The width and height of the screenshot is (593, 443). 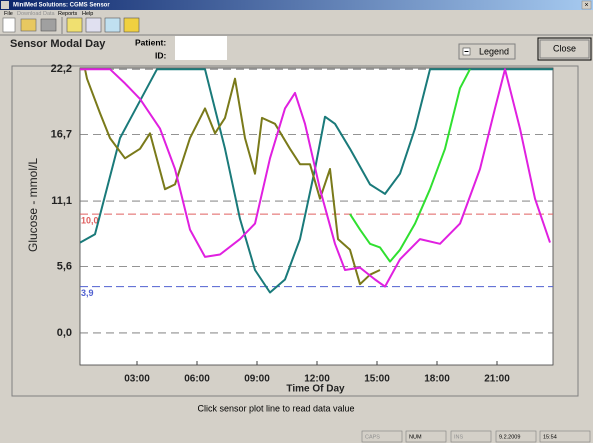 I want to click on x-tick-label: 12:00, so click(x=317, y=379).